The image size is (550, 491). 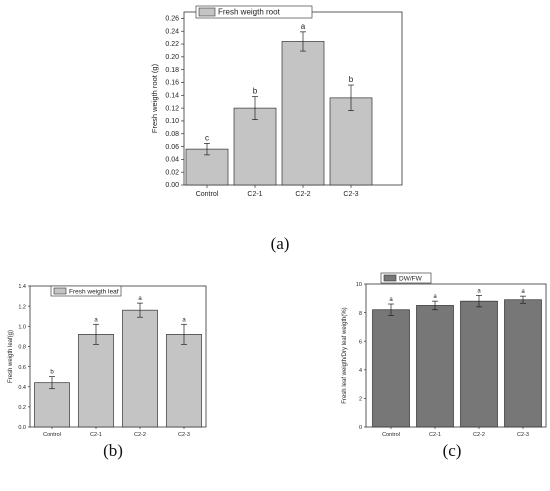 What do you see at coordinates (22, 388) in the screenshot?
I see `y-tick-label: 0.4` at bounding box center [22, 388].